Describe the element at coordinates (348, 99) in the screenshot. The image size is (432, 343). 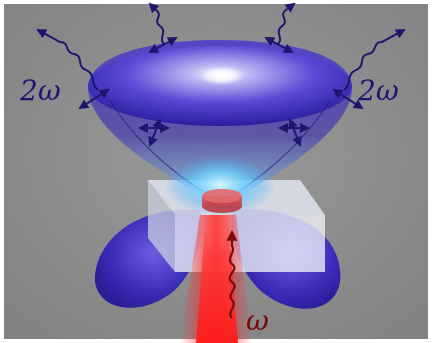
I see `polarization-arrow-right-icon` at that location.